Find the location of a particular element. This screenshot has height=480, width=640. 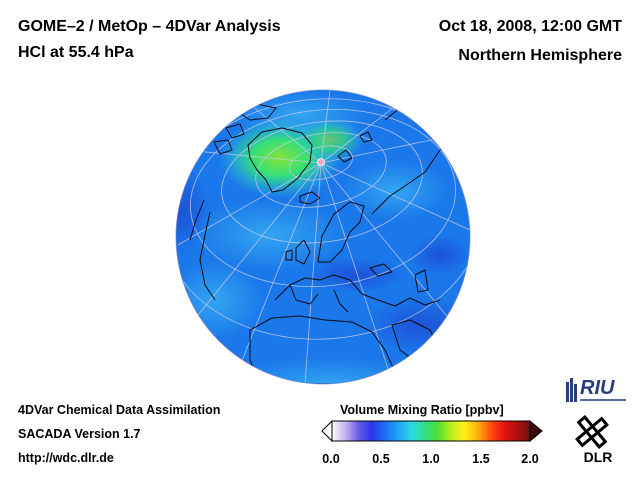

footer-version-label: SACADA Version 1.7 is located at coordinates (79, 434).